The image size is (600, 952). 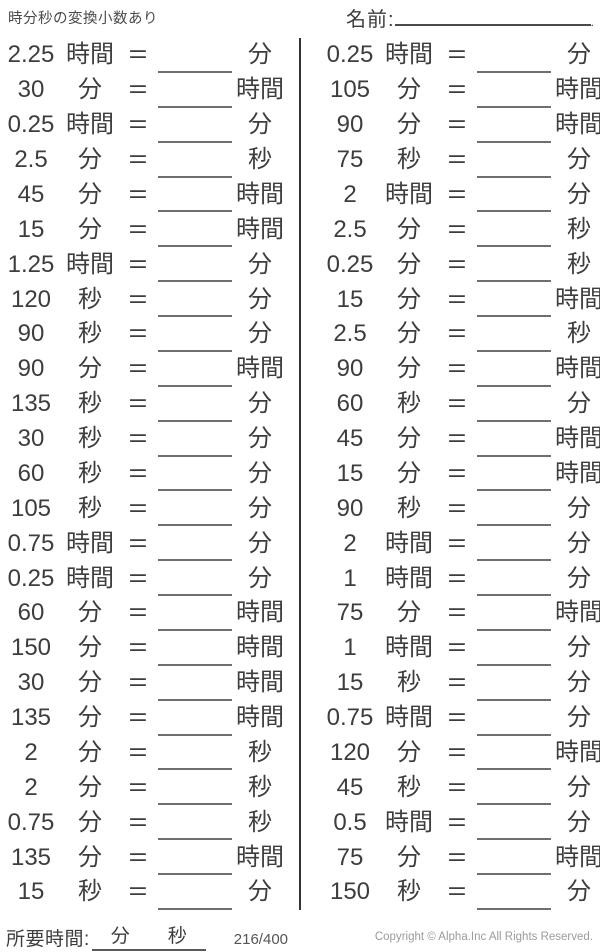 I want to click on name-field: 名前:., so click(x=470, y=17).